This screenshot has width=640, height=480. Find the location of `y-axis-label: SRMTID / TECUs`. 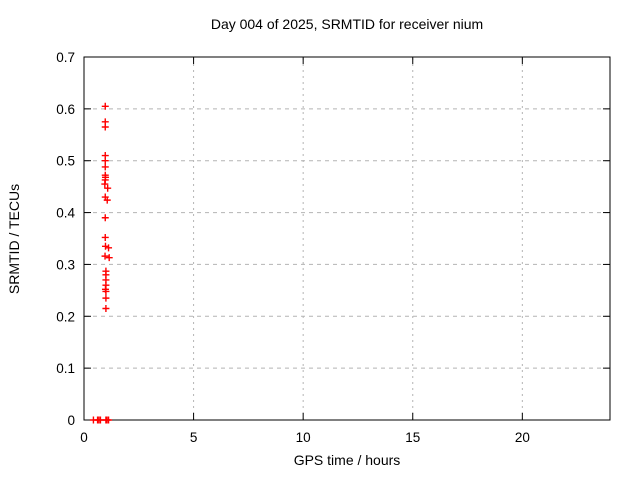

y-axis-label: SRMTID / TECUs is located at coordinates (14, 239).